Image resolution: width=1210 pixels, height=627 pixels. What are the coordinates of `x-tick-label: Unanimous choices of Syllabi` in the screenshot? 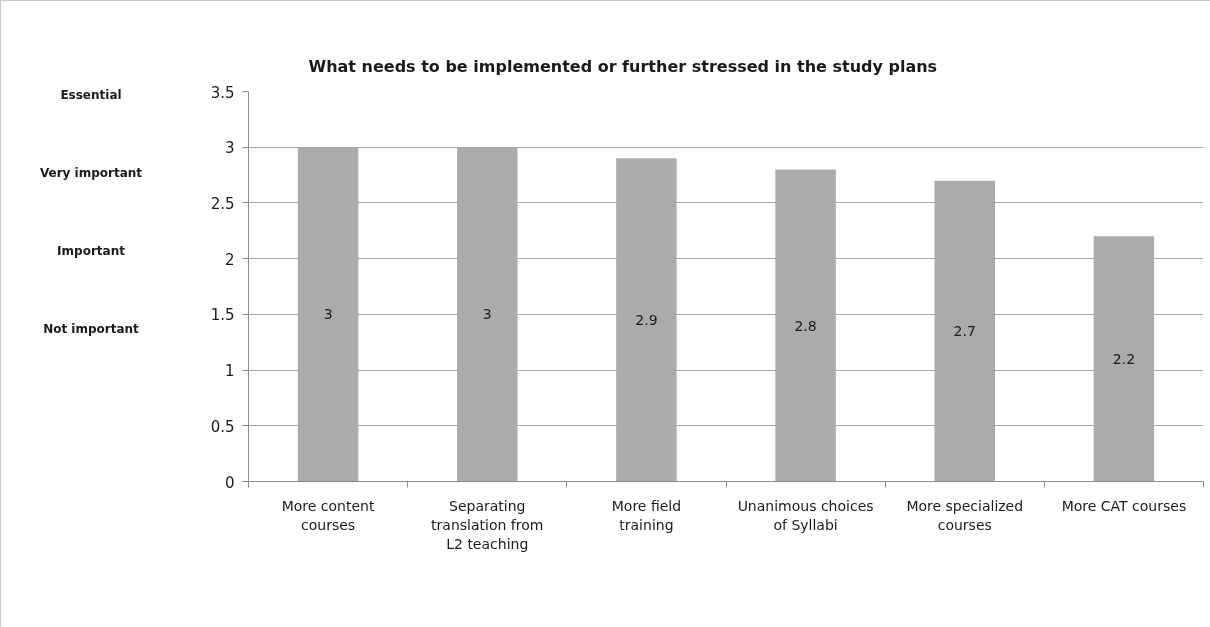 It's located at (805, 515).